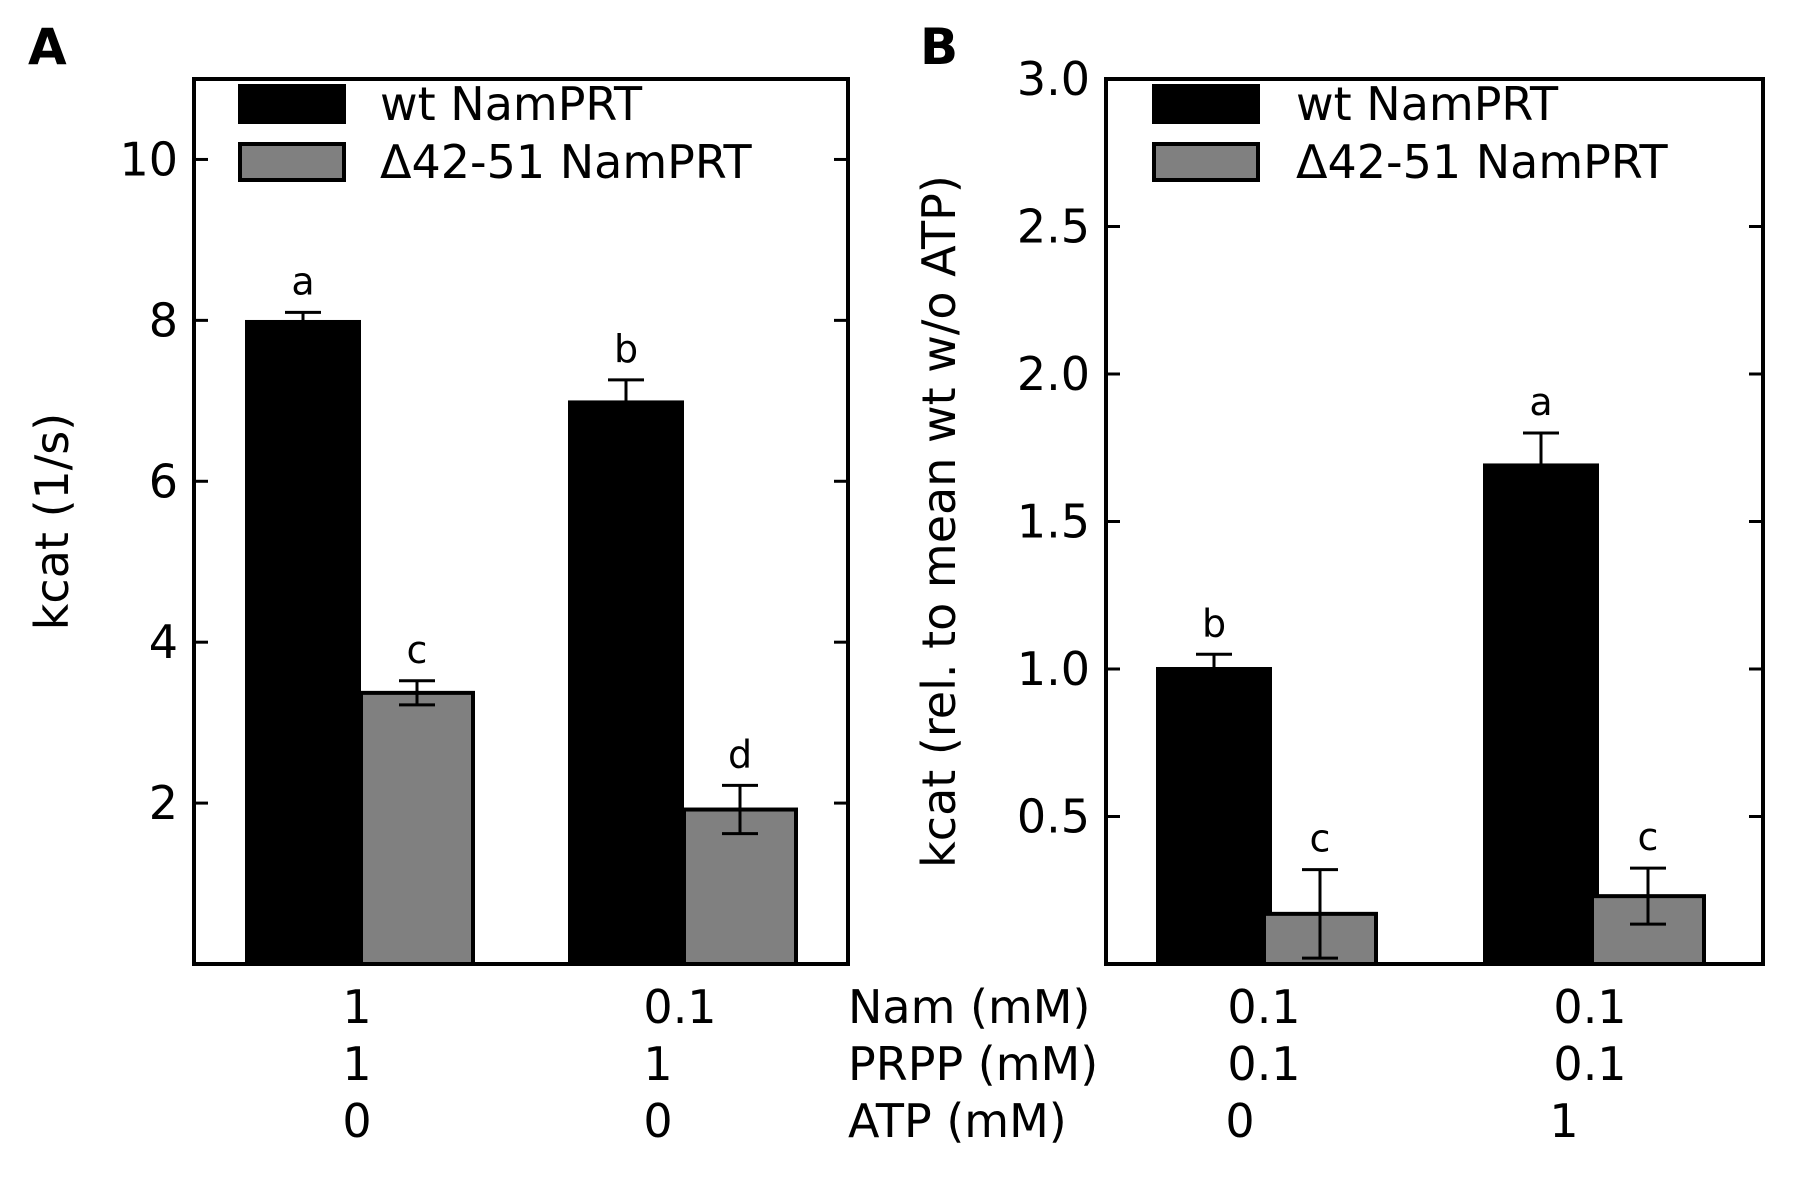 This screenshot has height=1200, width=1800. Describe the element at coordinates (1648, 837) in the screenshot. I see `panel-b-sig-label-mutant-2: c` at that location.